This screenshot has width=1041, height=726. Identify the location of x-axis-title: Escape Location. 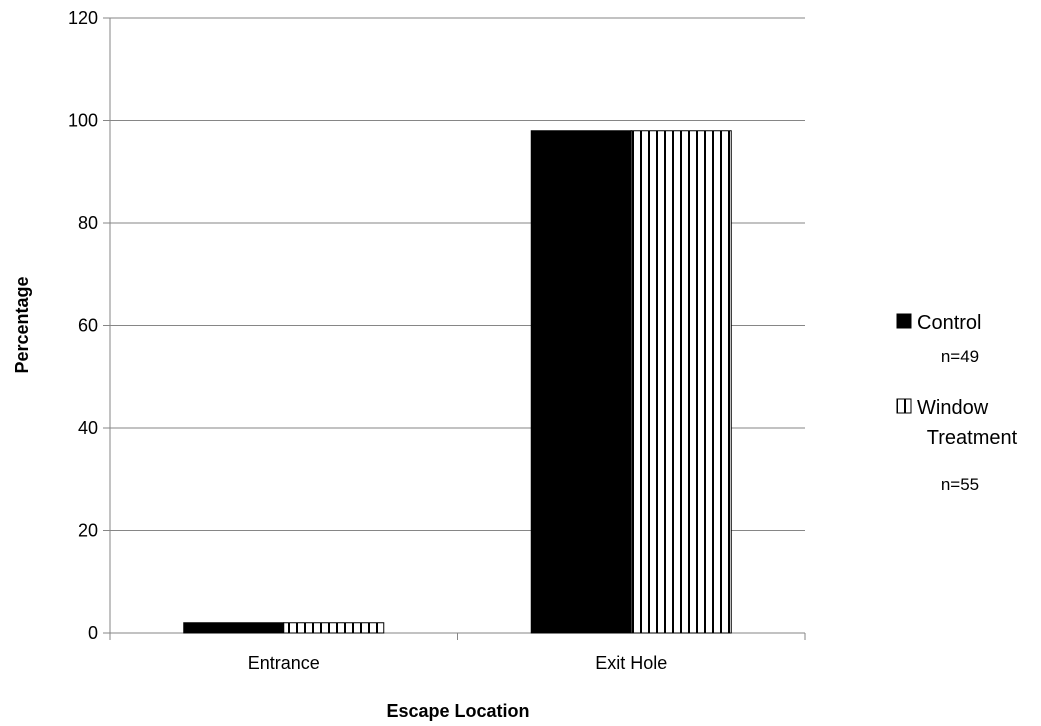
(457, 711).